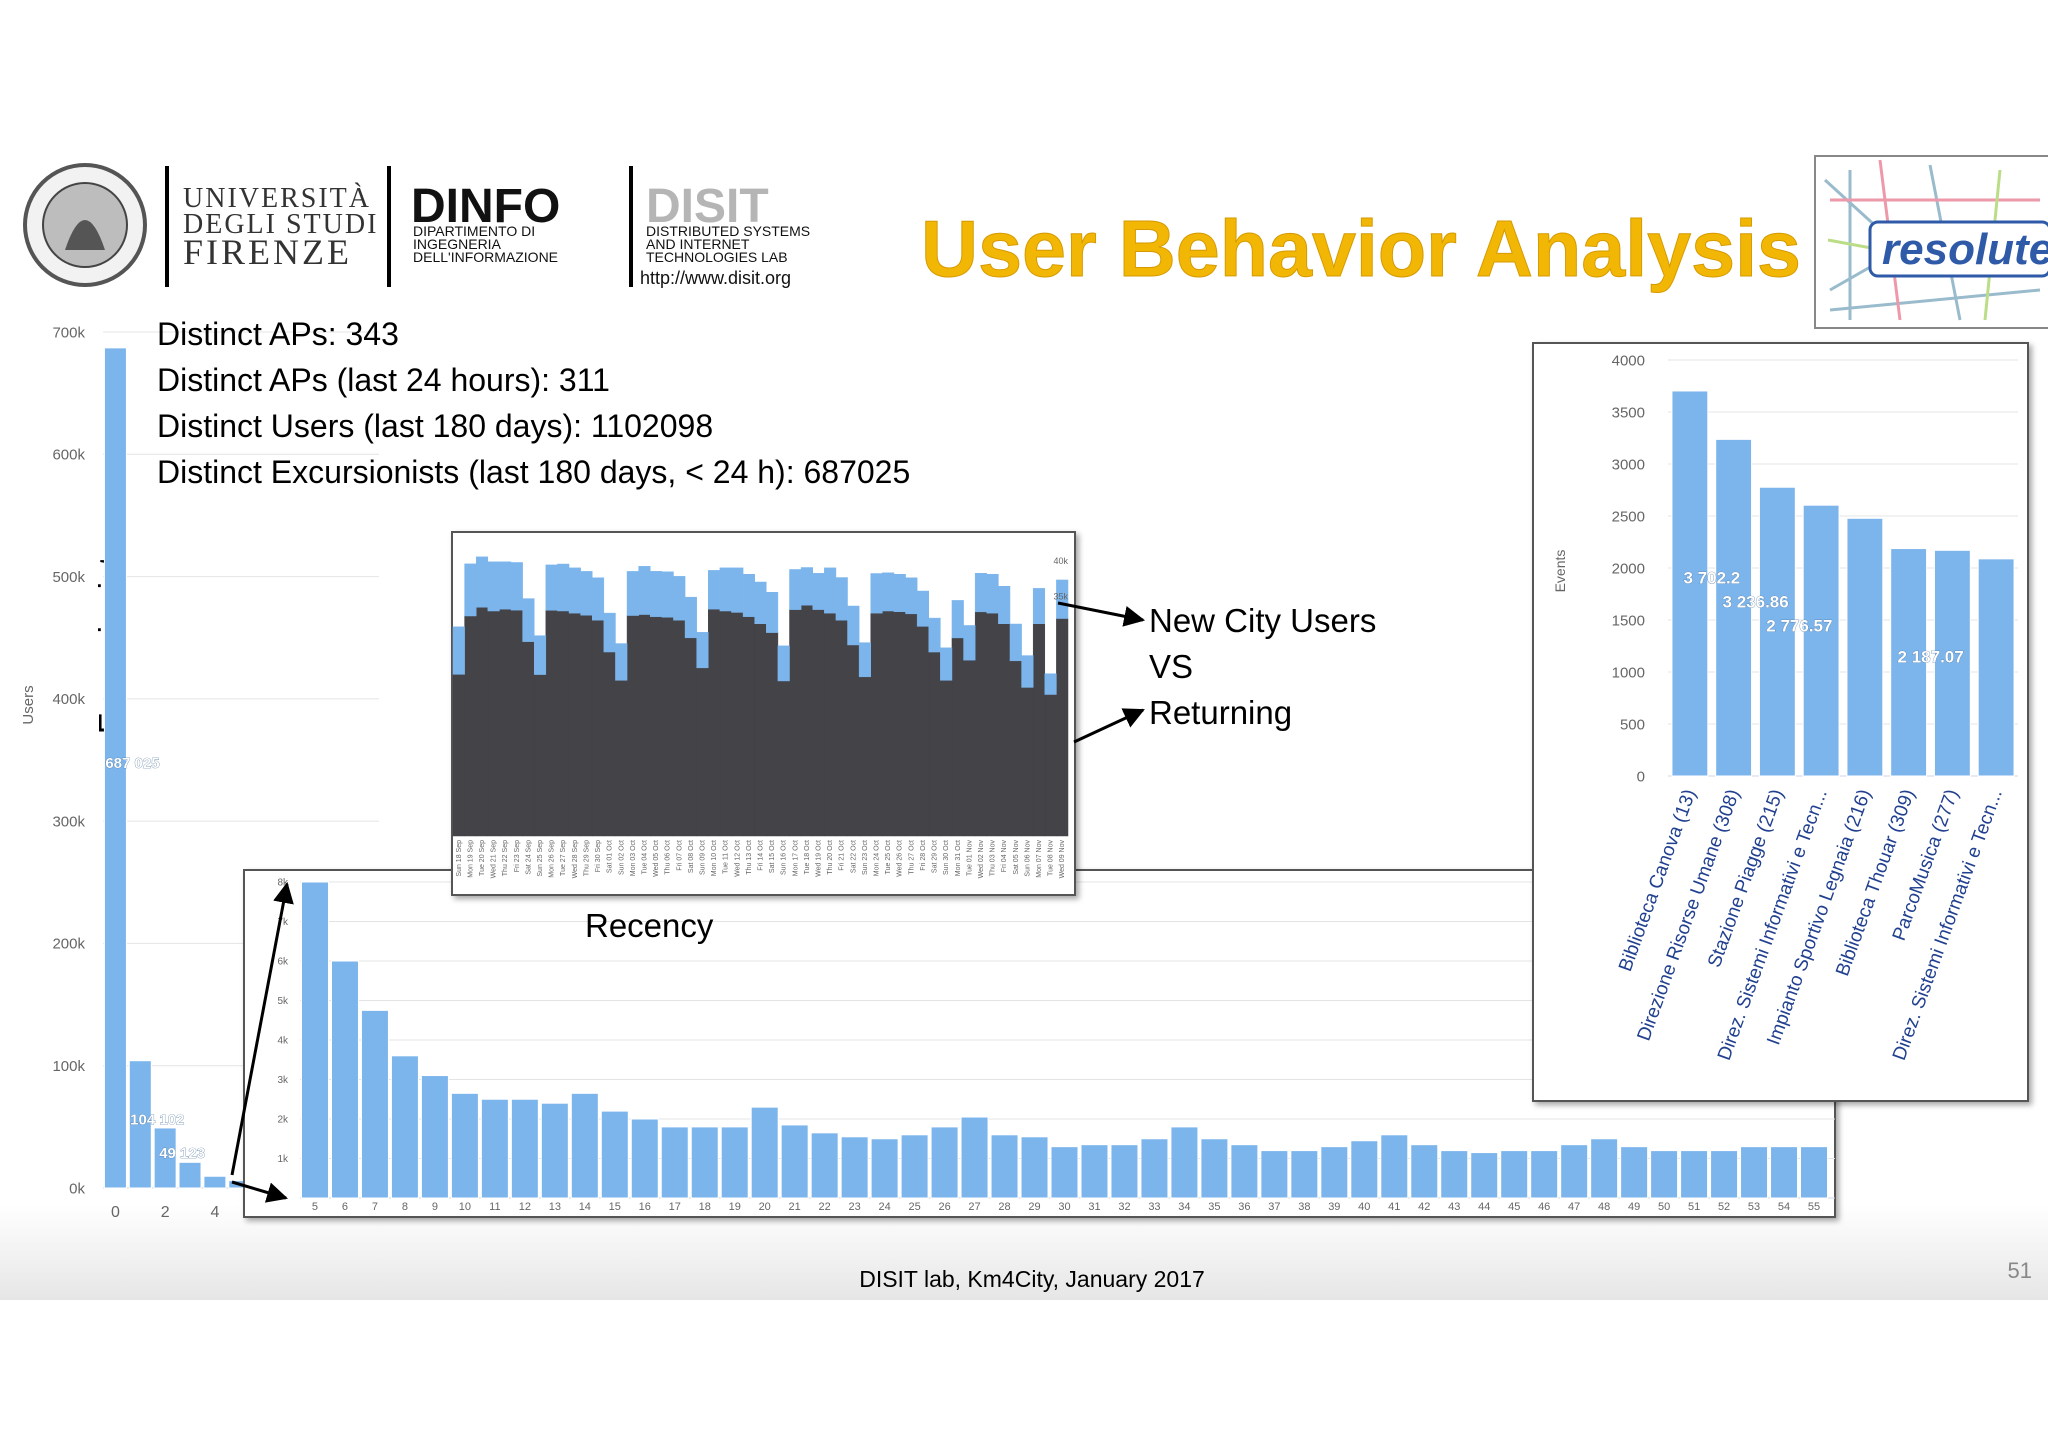 This screenshot has height=1448, width=2048. What do you see at coordinates (1628, 412) in the screenshot?
I see `y-tick-label: 3500` at bounding box center [1628, 412].